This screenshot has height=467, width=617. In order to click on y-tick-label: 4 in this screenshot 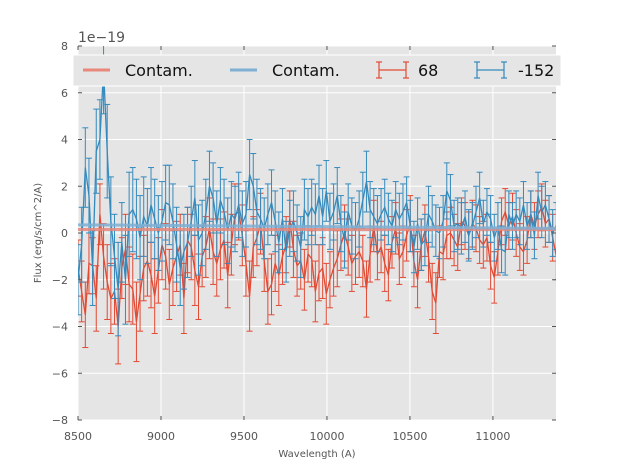, I will do `click(64, 140)`.